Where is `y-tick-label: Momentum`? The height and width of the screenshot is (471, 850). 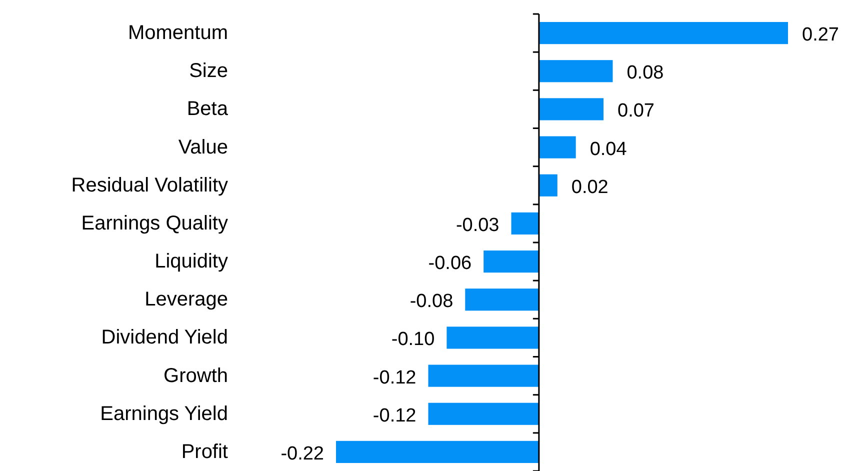
y-tick-label: Momentum is located at coordinates (178, 33).